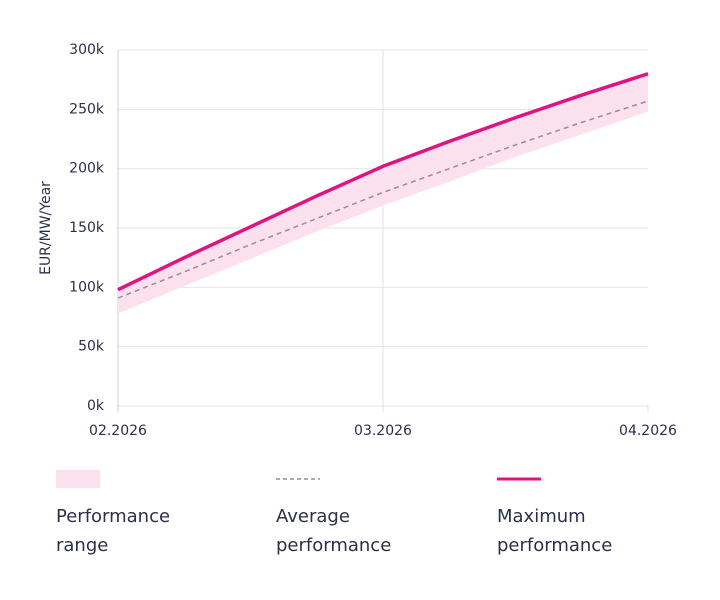  What do you see at coordinates (334, 531) in the screenshot?
I see `legend-label: Average performance` at bounding box center [334, 531].